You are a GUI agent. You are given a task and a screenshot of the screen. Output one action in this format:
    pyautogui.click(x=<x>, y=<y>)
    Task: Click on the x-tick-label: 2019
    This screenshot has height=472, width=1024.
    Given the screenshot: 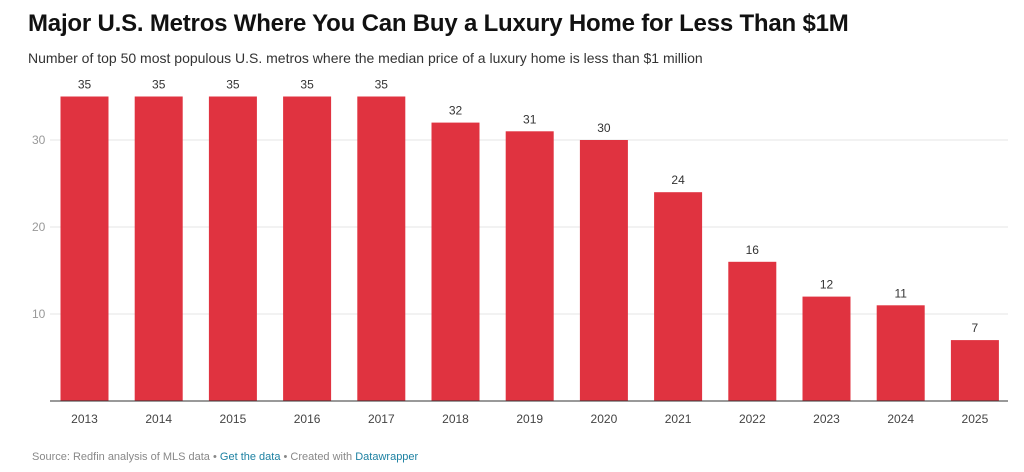 What is the action you would take?
    pyautogui.click(x=529, y=419)
    